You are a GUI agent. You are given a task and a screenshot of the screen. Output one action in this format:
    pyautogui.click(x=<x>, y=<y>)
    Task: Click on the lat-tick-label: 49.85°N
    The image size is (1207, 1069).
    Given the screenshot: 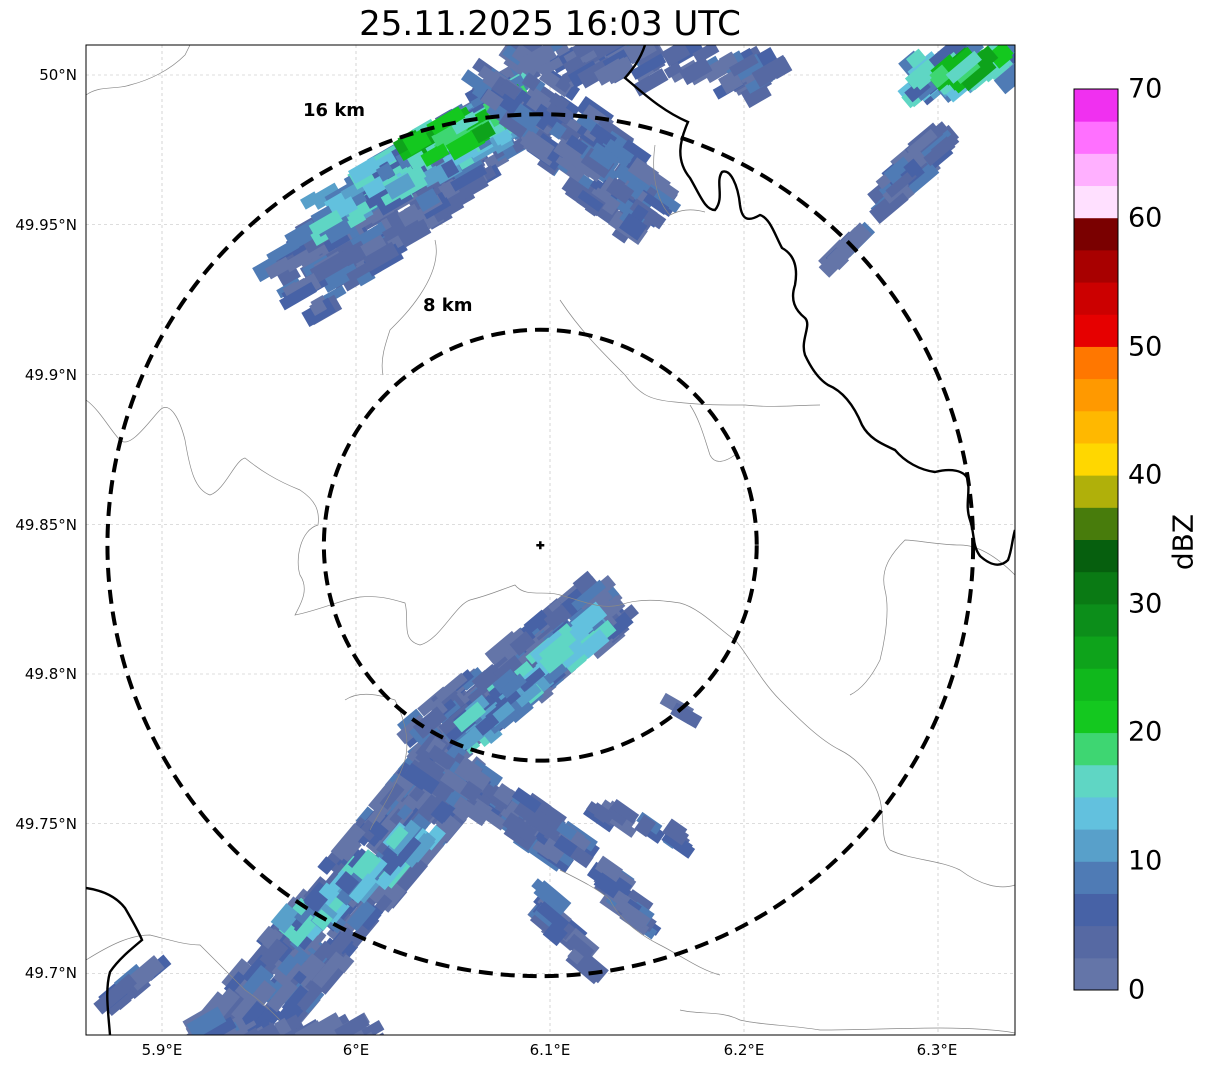 What is the action you would take?
    pyautogui.click(x=46, y=525)
    